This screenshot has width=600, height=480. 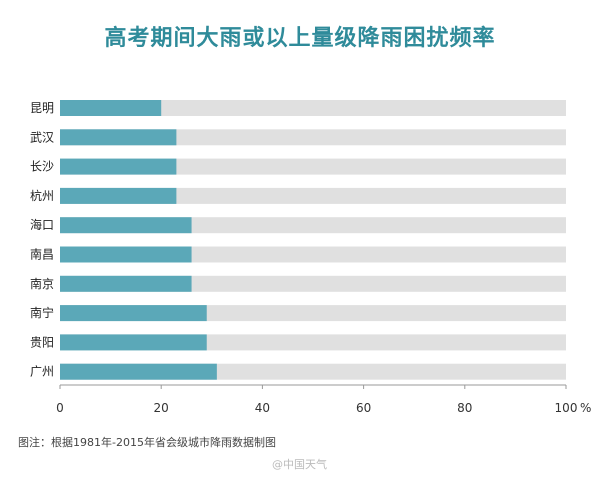 I want to click on category-label: 武汉, so click(x=42, y=137).